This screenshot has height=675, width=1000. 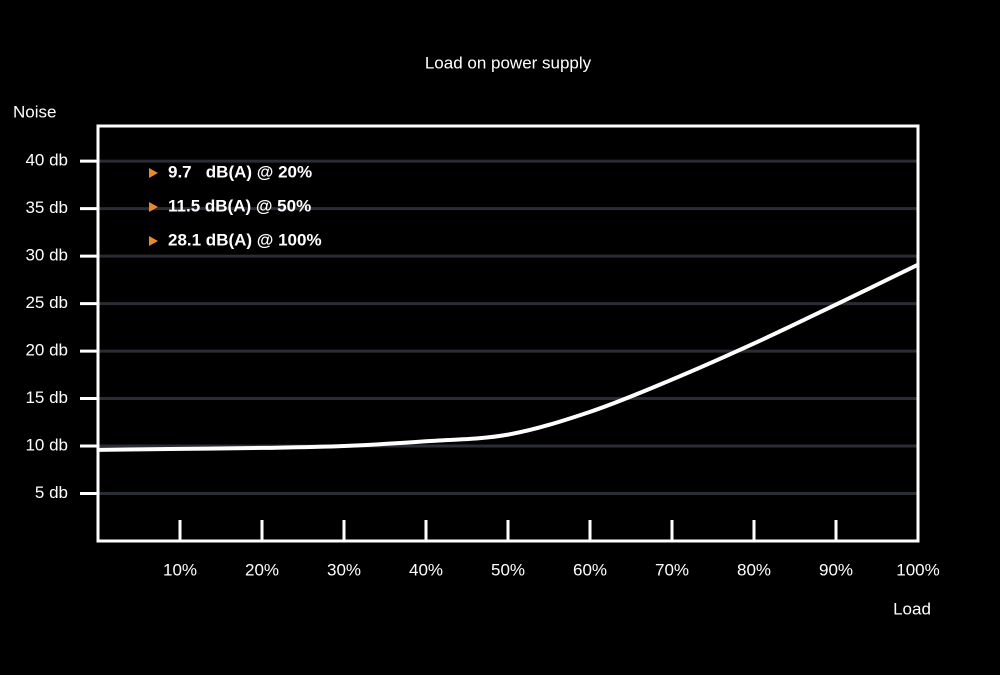 What do you see at coordinates (672, 569) in the screenshot?
I see `x-tick-label: 70%` at bounding box center [672, 569].